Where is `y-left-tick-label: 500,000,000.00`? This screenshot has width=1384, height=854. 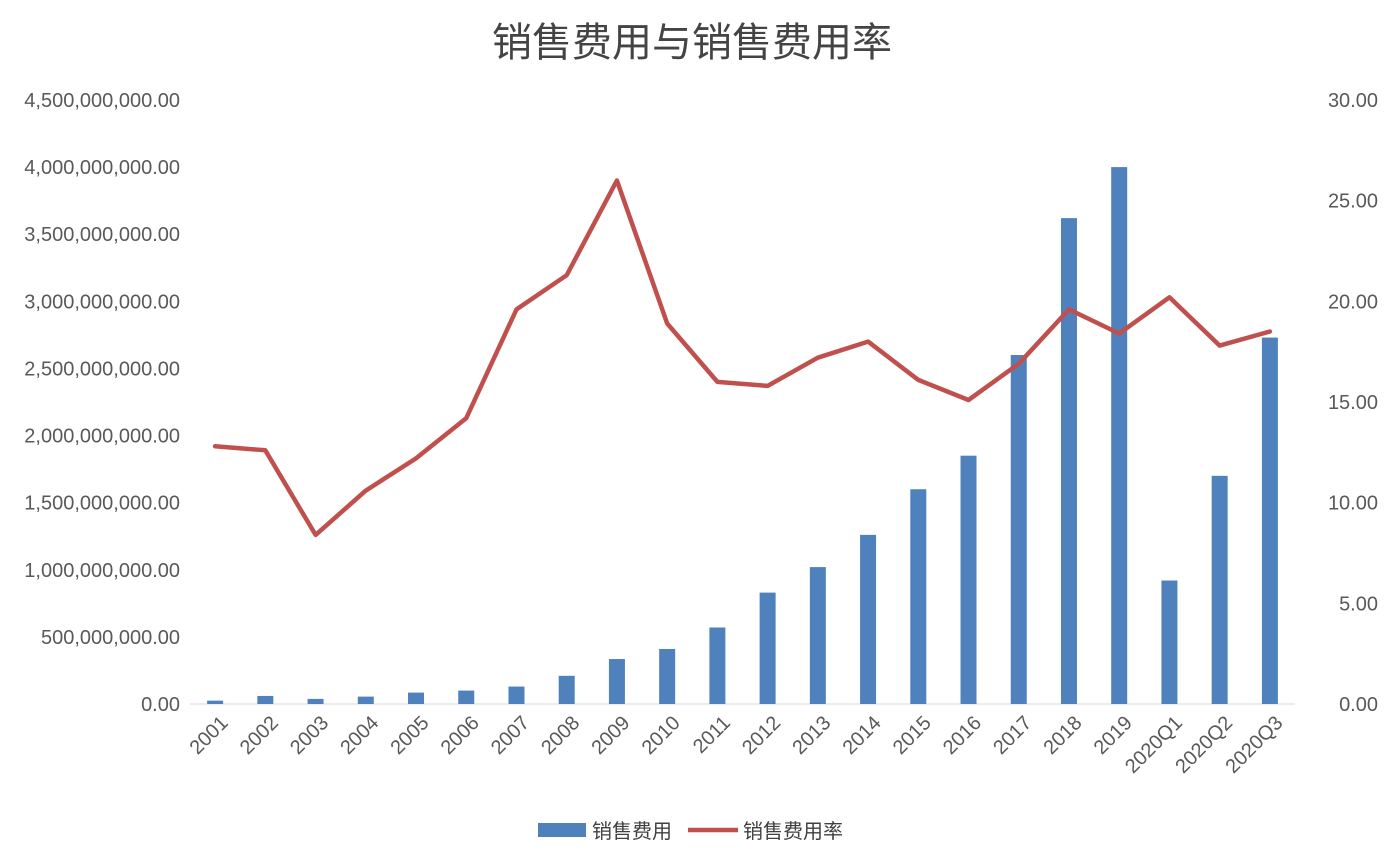
y-left-tick-label: 500,000,000.00 is located at coordinates (110, 638).